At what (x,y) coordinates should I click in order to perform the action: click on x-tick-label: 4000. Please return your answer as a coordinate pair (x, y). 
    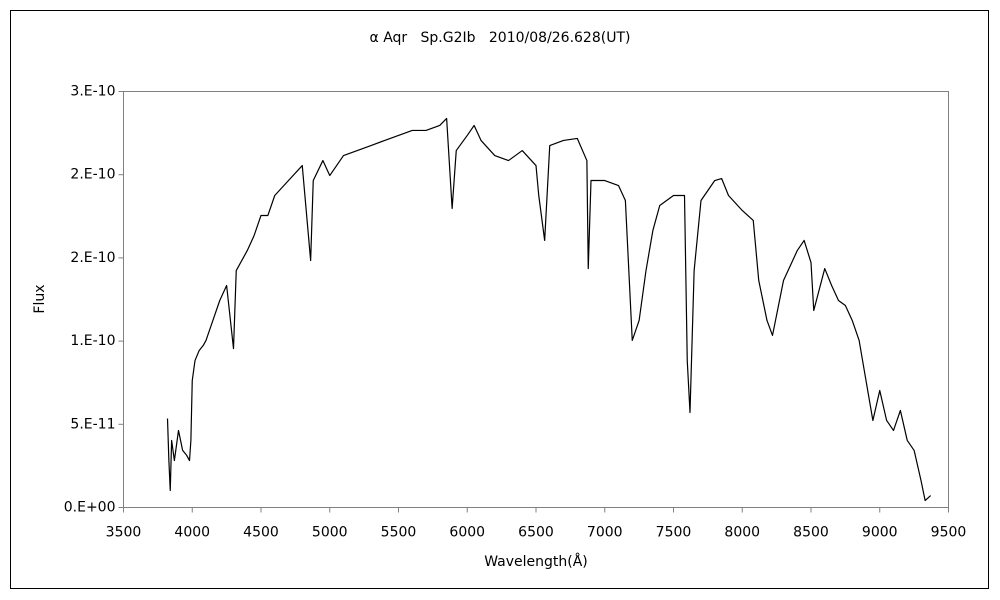
    Looking at the image, I should click on (192, 533).